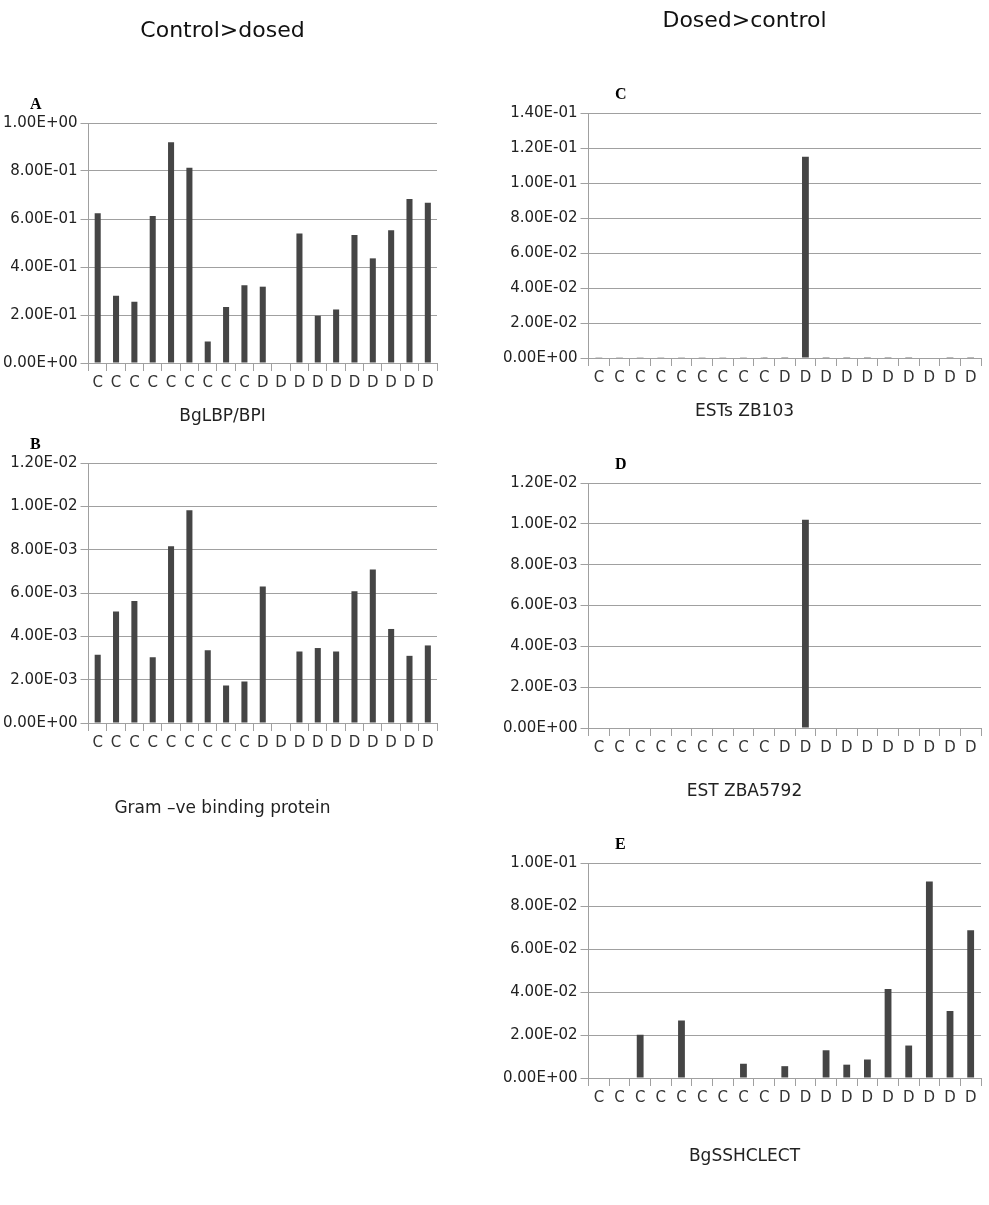 The image size is (989, 1205). I want to click on y-tick-label: 1.20E-01, so click(544, 146).